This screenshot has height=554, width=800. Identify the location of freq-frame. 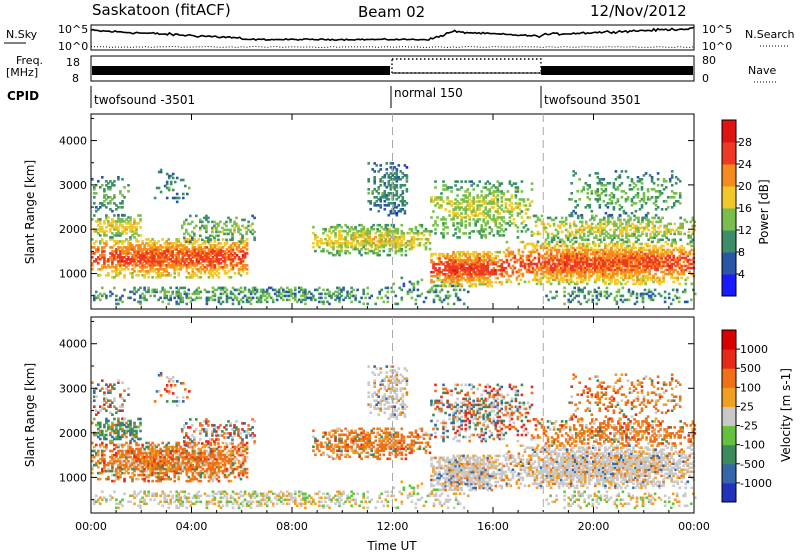
(392, 68).